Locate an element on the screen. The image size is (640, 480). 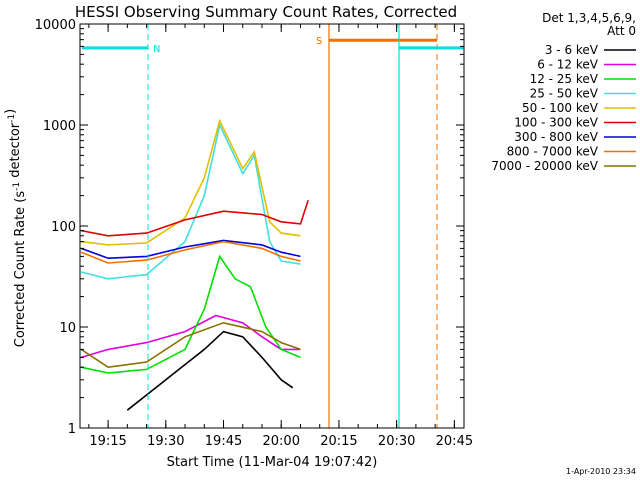
legend-header-1: Det 1,3,4,5,6,9, is located at coordinates (589, 18).